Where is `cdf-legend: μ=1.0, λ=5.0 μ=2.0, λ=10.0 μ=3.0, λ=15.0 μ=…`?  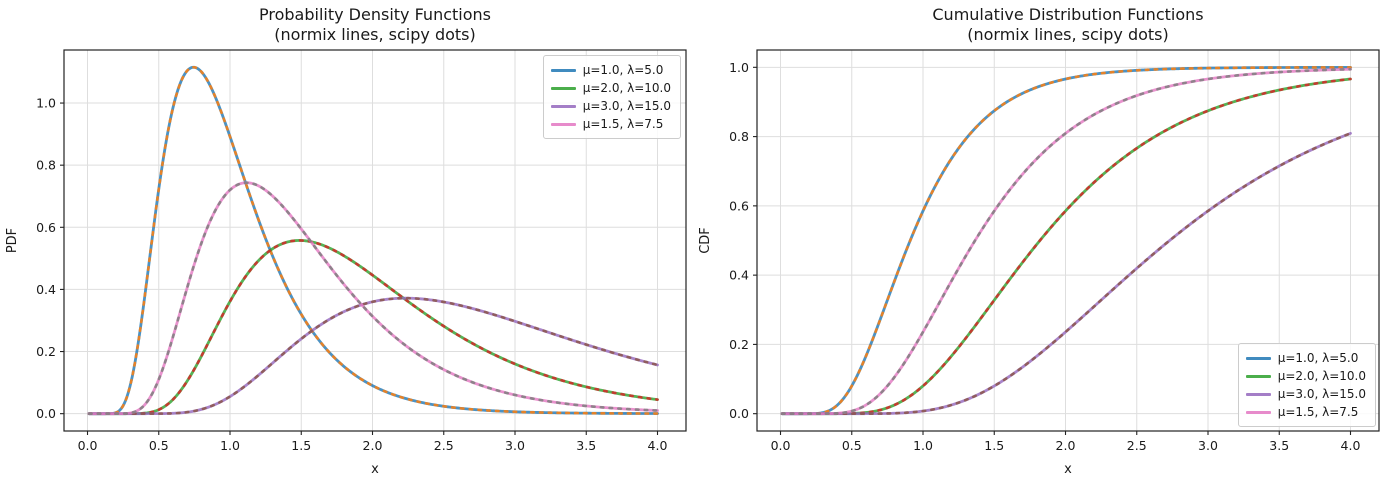 cdf-legend: μ=1.0, λ=5.0 μ=2.0, λ=10.0 μ=3.0, λ=15.0 μ=… is located at coordinates (1306, 385).